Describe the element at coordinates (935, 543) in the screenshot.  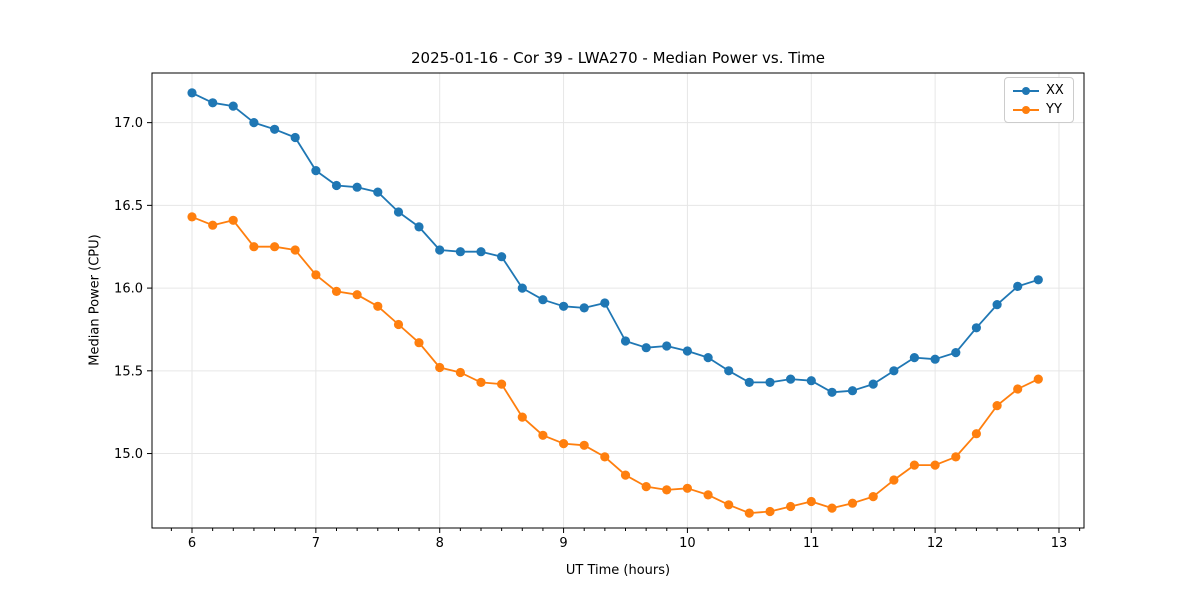
I see `svg-text: 12` at that location.